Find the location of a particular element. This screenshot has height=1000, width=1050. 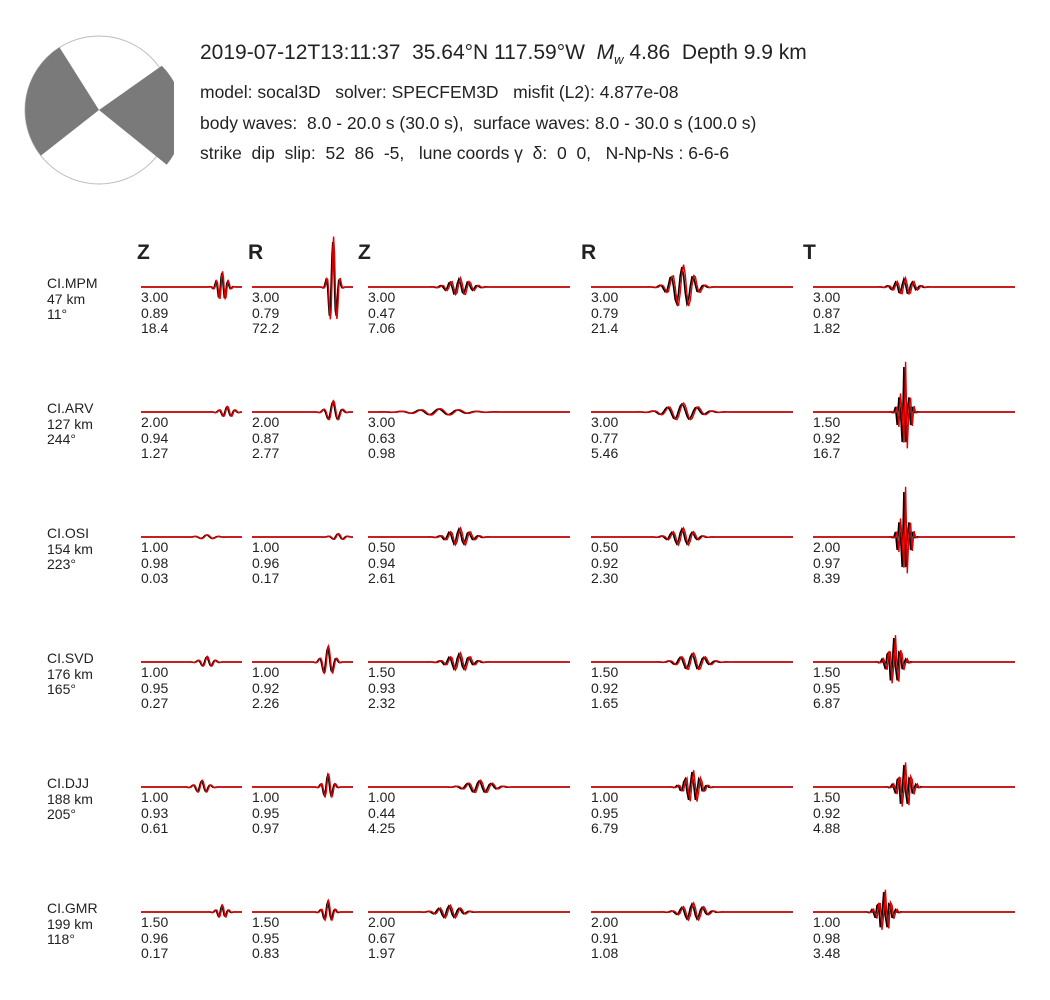

station-label: CI.DJJ 188 km 205° is located at coordinates (70, 799).